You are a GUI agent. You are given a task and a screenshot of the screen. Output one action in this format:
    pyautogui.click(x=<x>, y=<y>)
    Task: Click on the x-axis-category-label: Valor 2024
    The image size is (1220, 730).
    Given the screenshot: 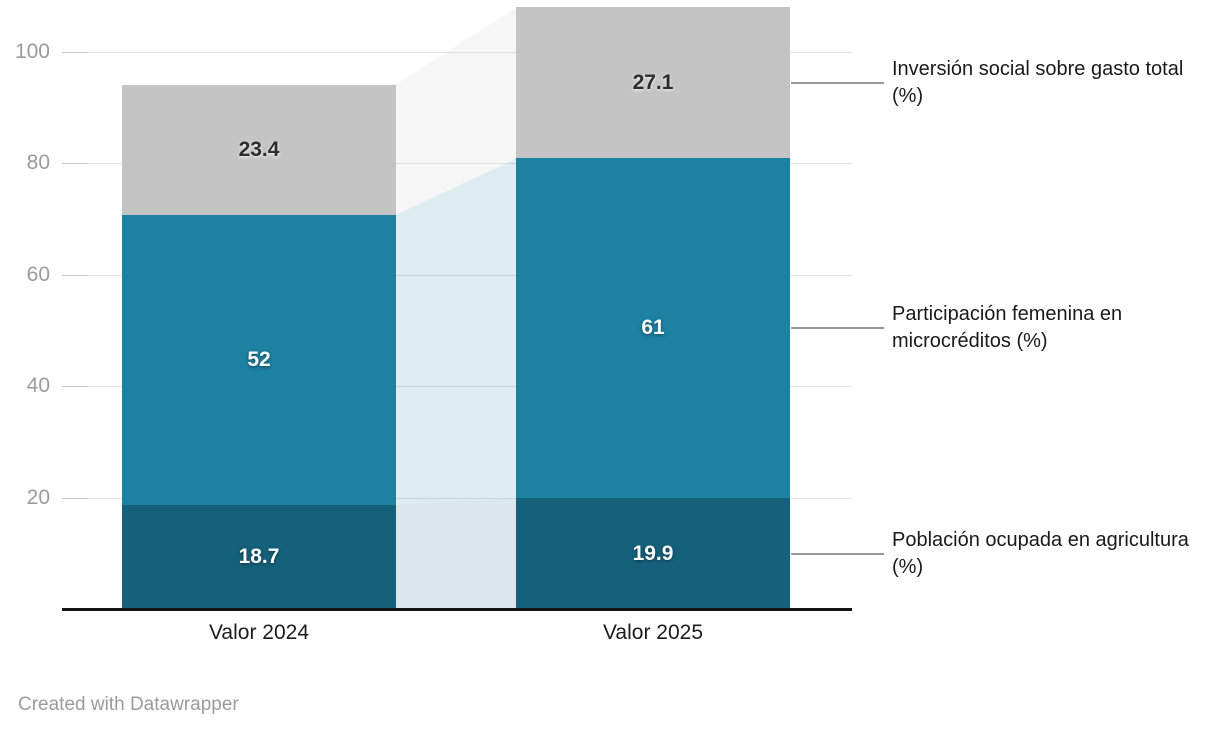 What is the action you would take?
    pyautogui.click(x=259, y=632)
    